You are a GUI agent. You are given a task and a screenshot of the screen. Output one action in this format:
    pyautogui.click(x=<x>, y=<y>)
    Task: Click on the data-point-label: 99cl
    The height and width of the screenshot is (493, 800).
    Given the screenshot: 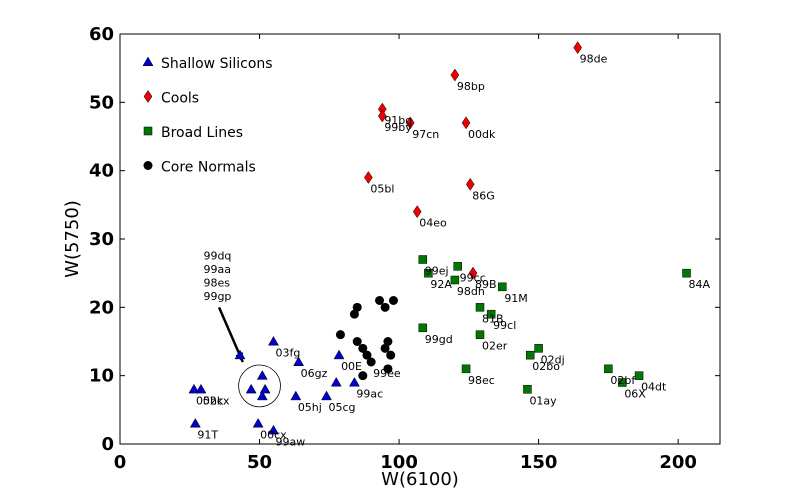 What is the action you would take?
    pyautogui.click(x=504, y=325)
    